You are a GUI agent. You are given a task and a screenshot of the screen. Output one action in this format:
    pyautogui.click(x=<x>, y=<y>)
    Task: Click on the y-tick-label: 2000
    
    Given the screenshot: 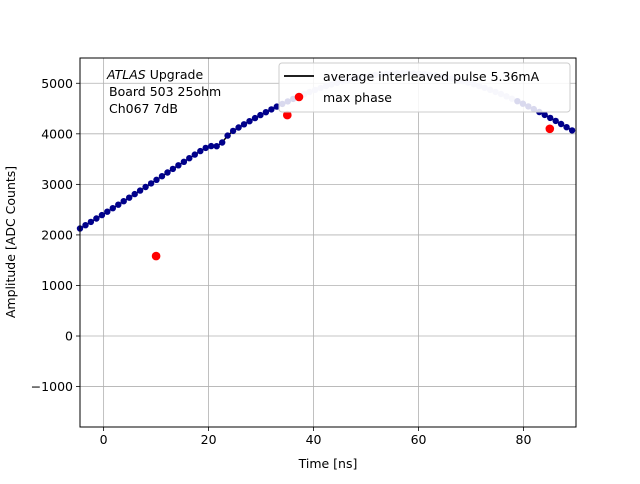 What is the action you would take?
    pyautogui.click(x=57, y=234)
    